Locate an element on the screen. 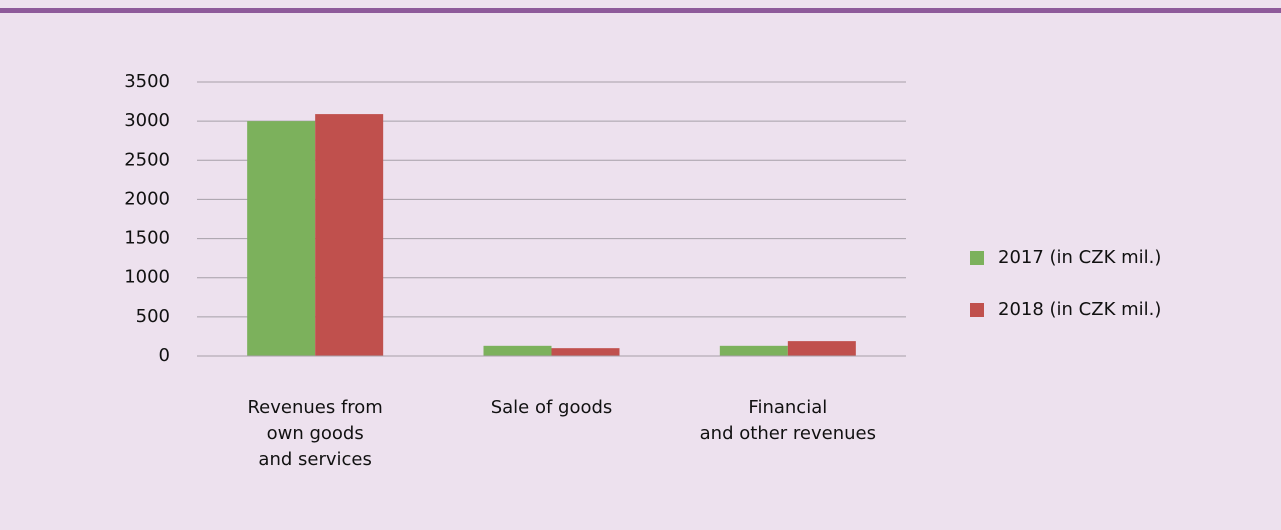  top-border is located at coordinates (640, 10).